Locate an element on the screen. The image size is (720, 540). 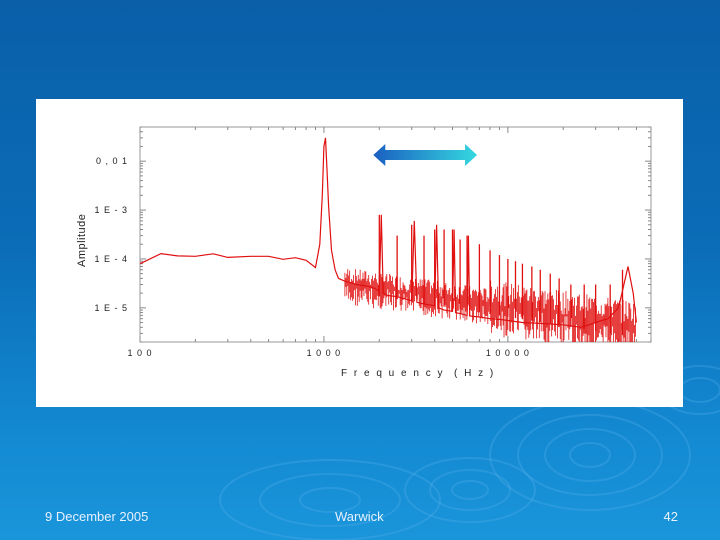
x-tick-label: 1 0 0 0 0 is located at coordinates (508, 353).